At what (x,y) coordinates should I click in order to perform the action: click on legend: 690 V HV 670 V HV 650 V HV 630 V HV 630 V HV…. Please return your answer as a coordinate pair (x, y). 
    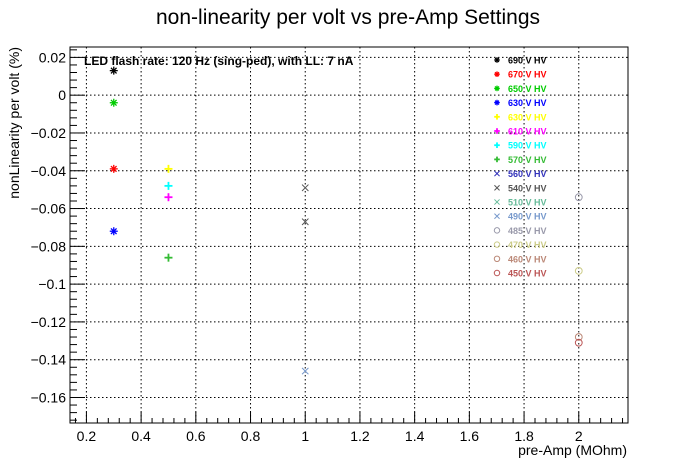
    Looking at the image, I should click on (520, 167).